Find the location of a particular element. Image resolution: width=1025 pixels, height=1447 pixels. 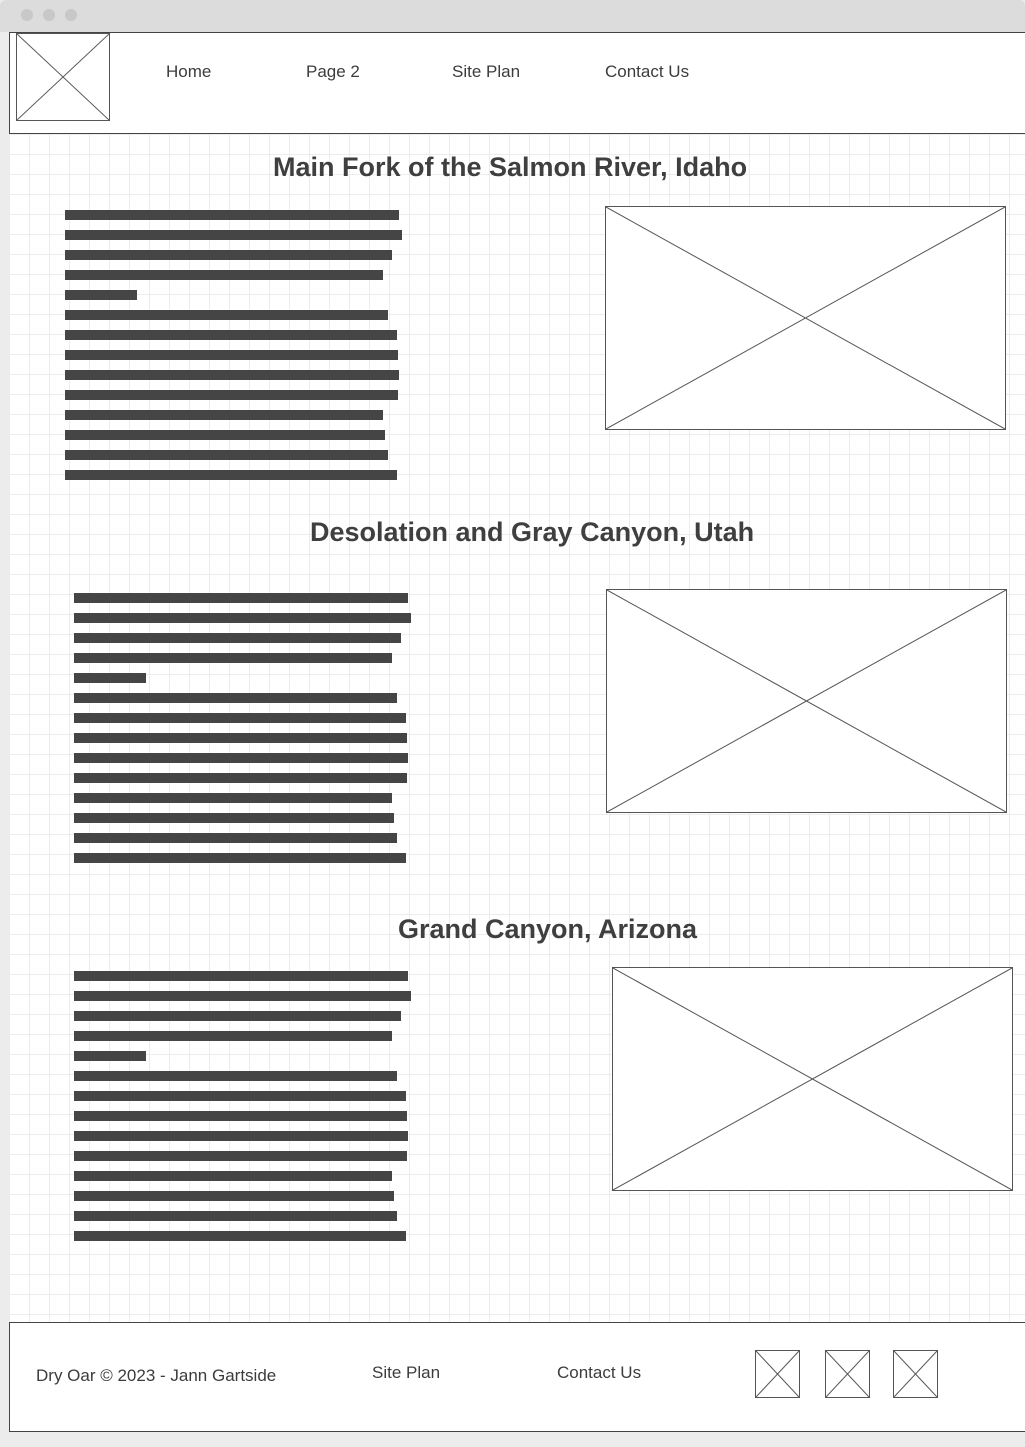

window-titlebar is located at coordinates (512, 16).